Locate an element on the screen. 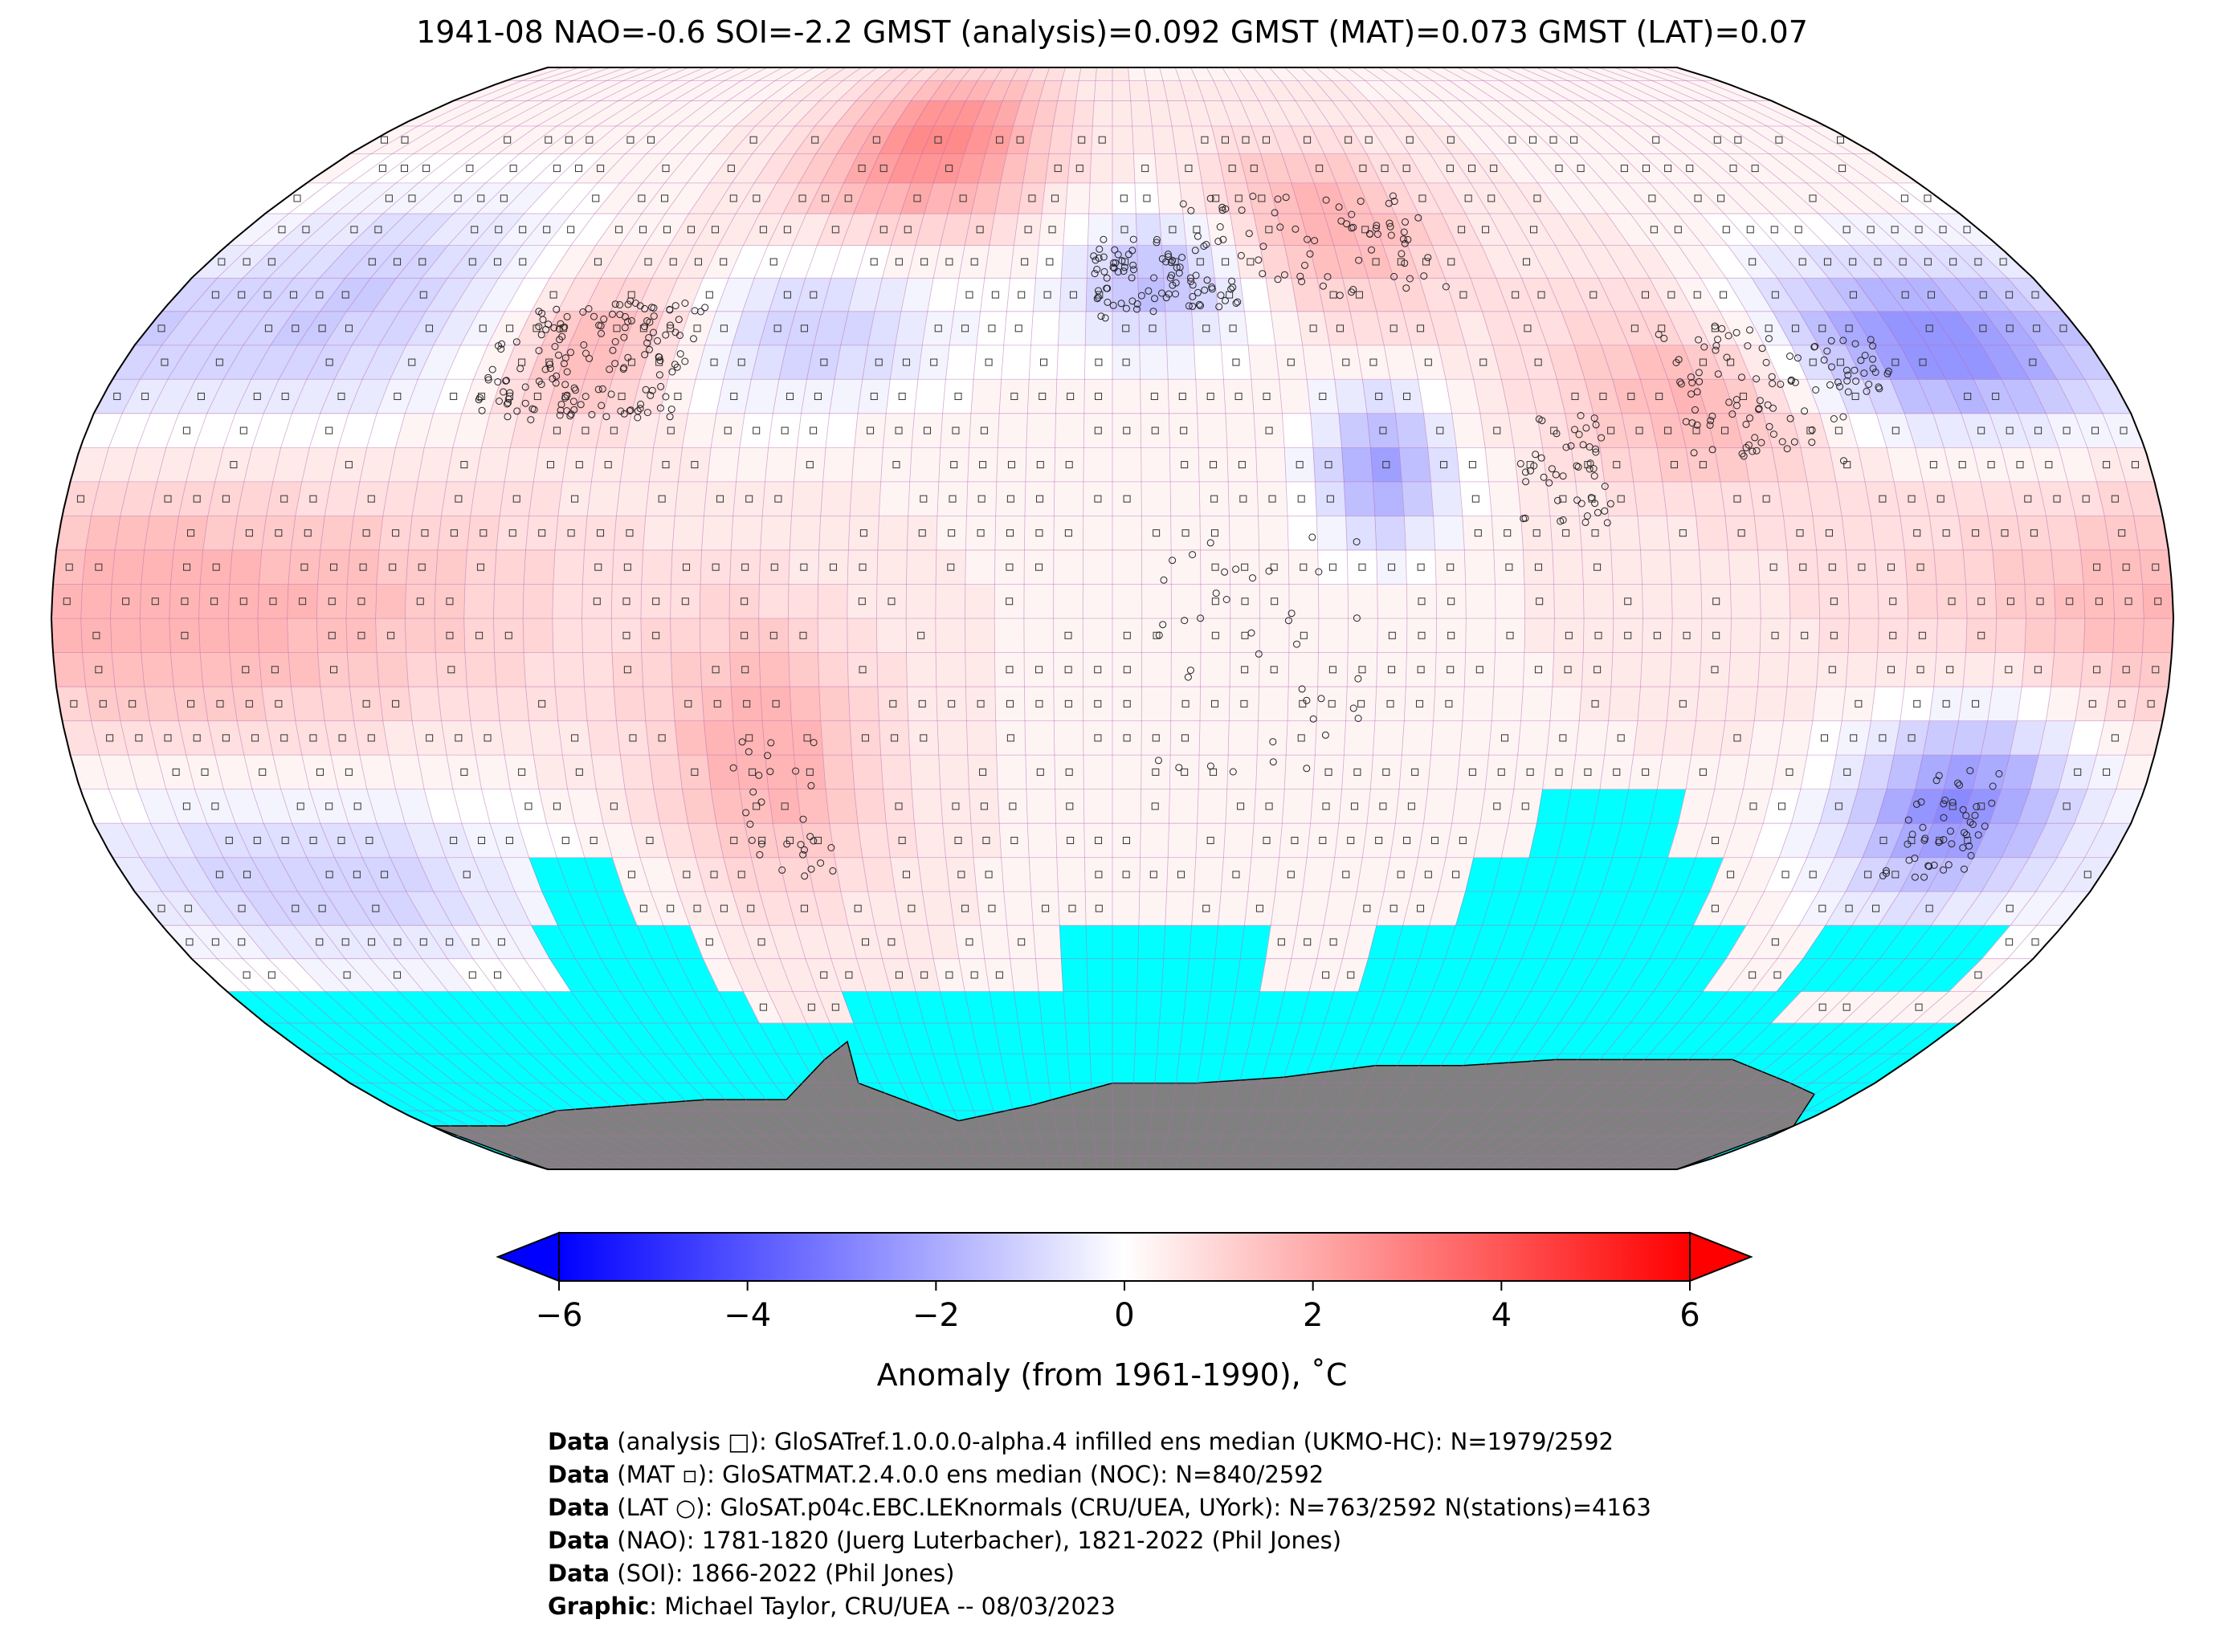  credit-line-soi: Data (SOI): 1866-2022 (Phil Jones) is located at coordinates (752, 1573).